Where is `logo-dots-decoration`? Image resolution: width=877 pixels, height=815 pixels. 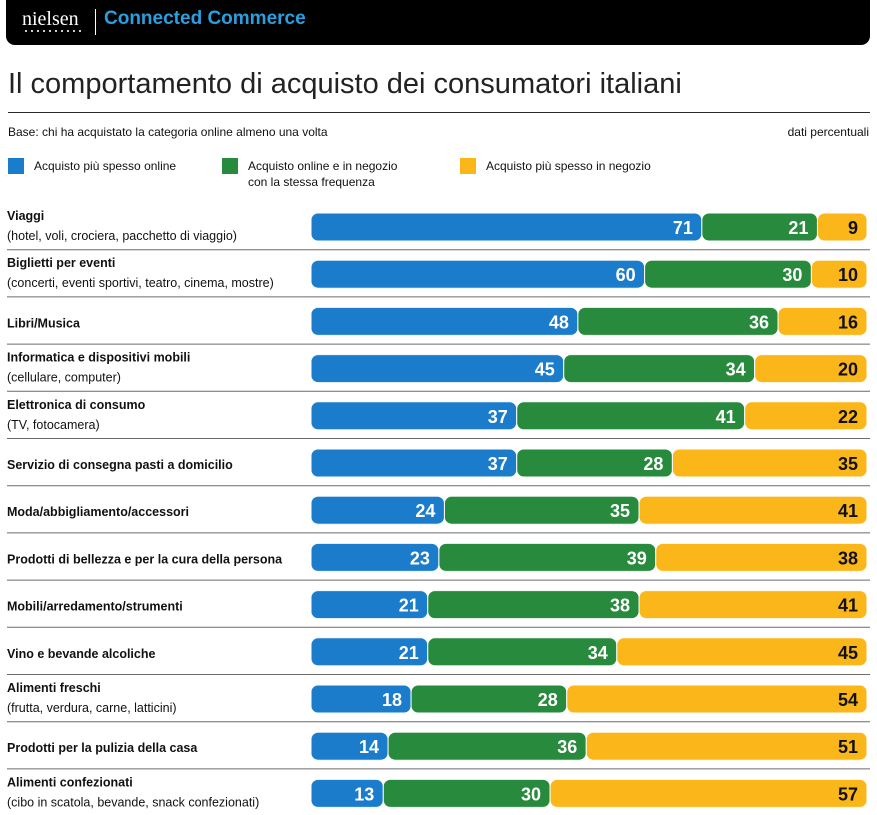 logo-dots-decoration is located at coordinates (53, 31).